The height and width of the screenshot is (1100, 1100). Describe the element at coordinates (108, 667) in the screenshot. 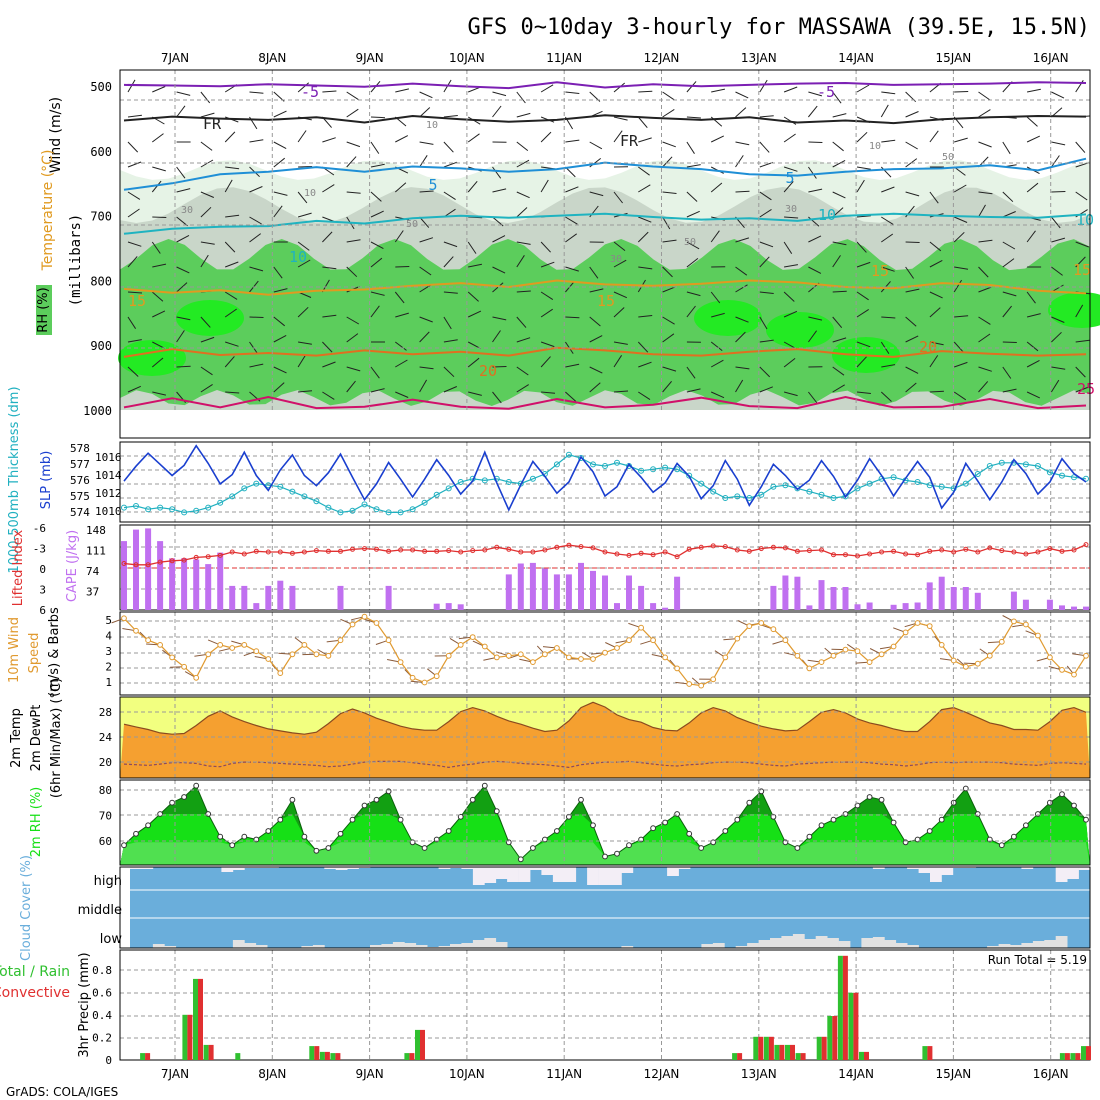

I see `y-tick-label: 2` at that location.